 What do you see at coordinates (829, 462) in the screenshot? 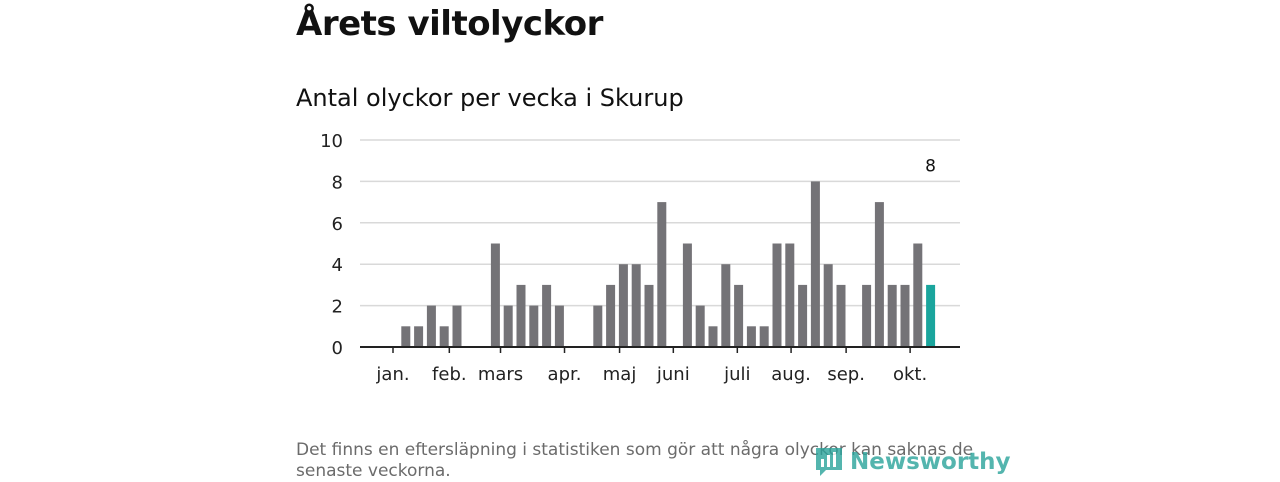
I see `newsworthy-logo-icon` at bounding box center [829, 462].